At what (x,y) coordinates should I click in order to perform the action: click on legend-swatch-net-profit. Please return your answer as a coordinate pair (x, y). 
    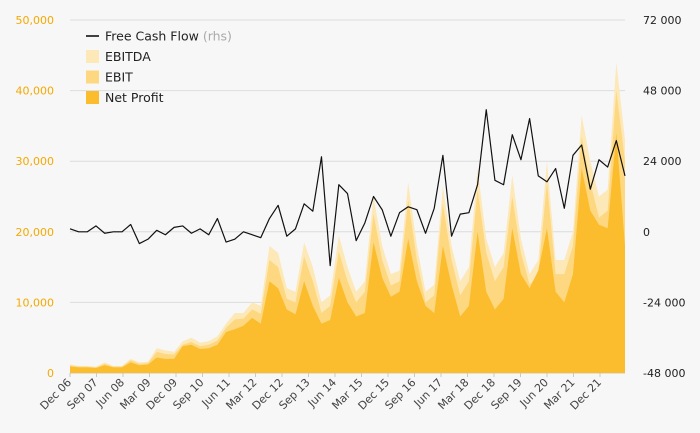
    Looking at the image, I should click on (92, 97).